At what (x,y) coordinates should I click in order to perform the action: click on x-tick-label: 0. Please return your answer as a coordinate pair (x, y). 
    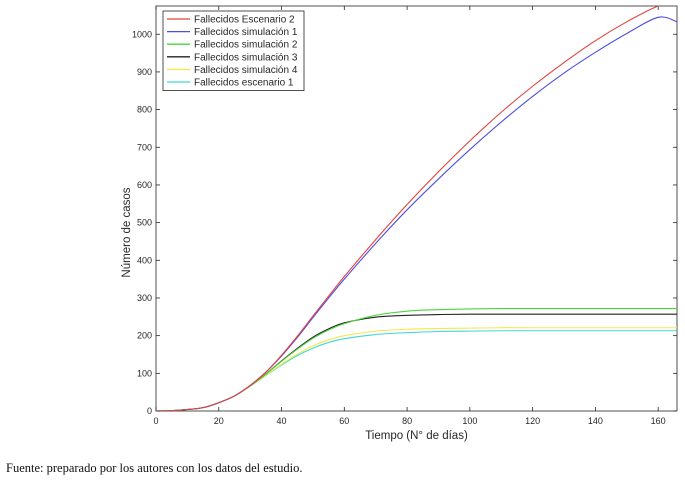
    Looking at the image, I should click on (155, 421).